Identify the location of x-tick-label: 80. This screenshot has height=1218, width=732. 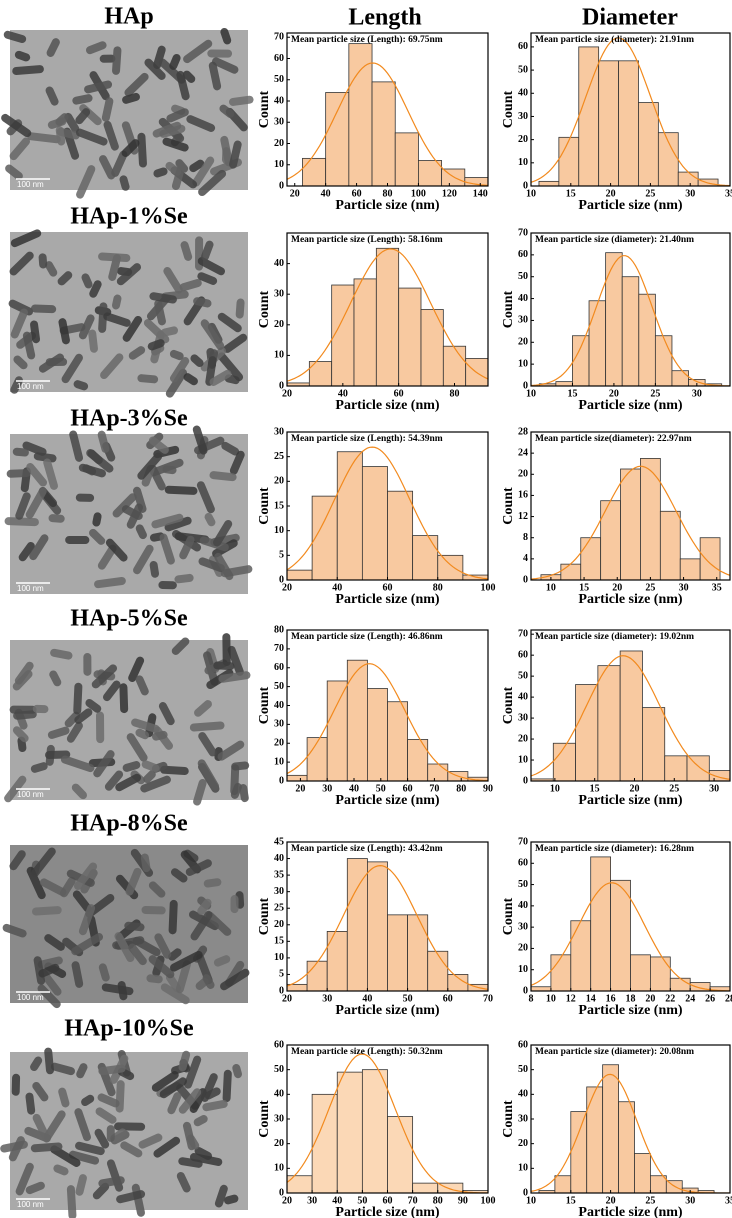
(455, 393).